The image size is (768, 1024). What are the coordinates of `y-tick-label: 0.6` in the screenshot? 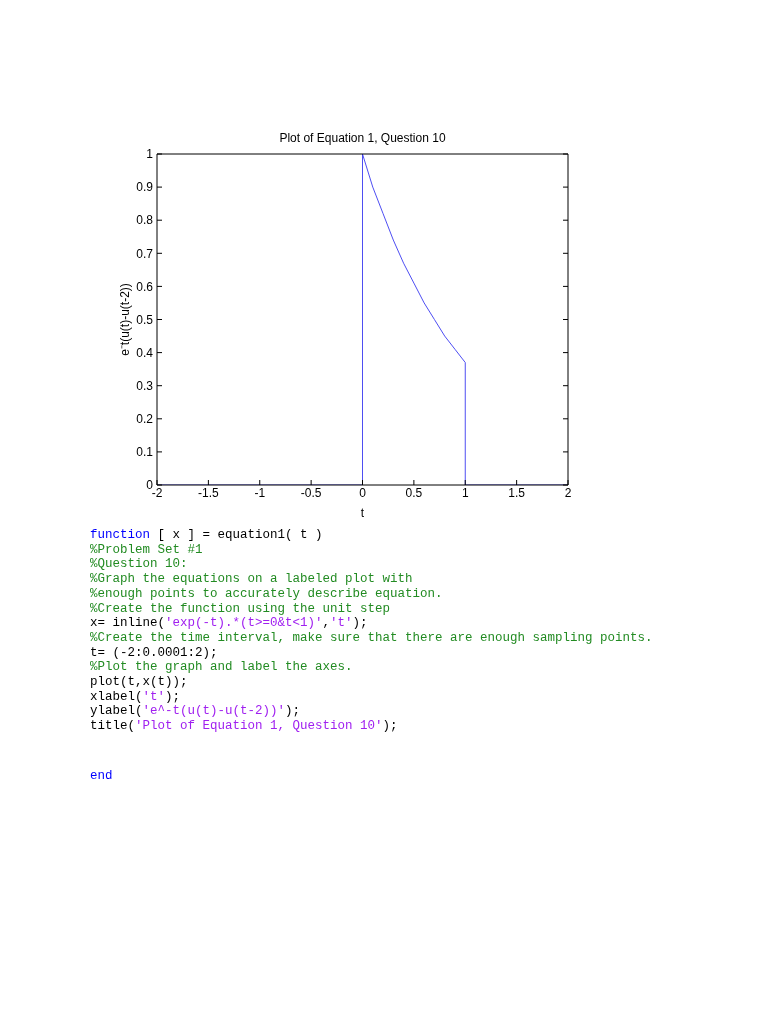 It's located at (145, 286).